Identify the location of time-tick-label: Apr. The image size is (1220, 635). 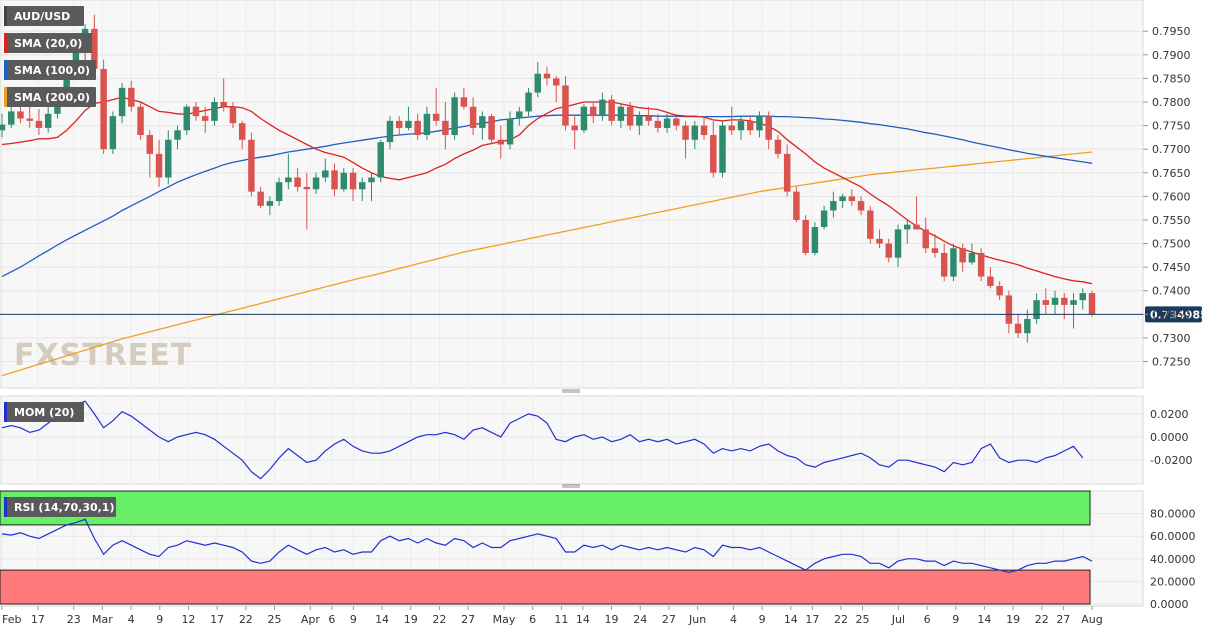
(311, 619).